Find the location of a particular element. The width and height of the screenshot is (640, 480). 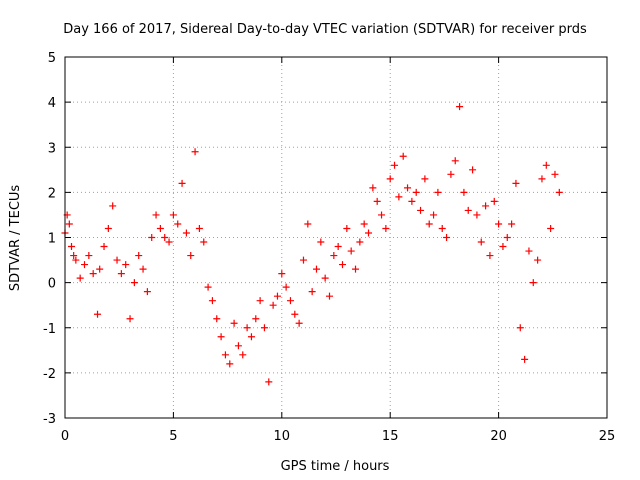

y-tick-label: 5 is located at coordinates (52, 58).